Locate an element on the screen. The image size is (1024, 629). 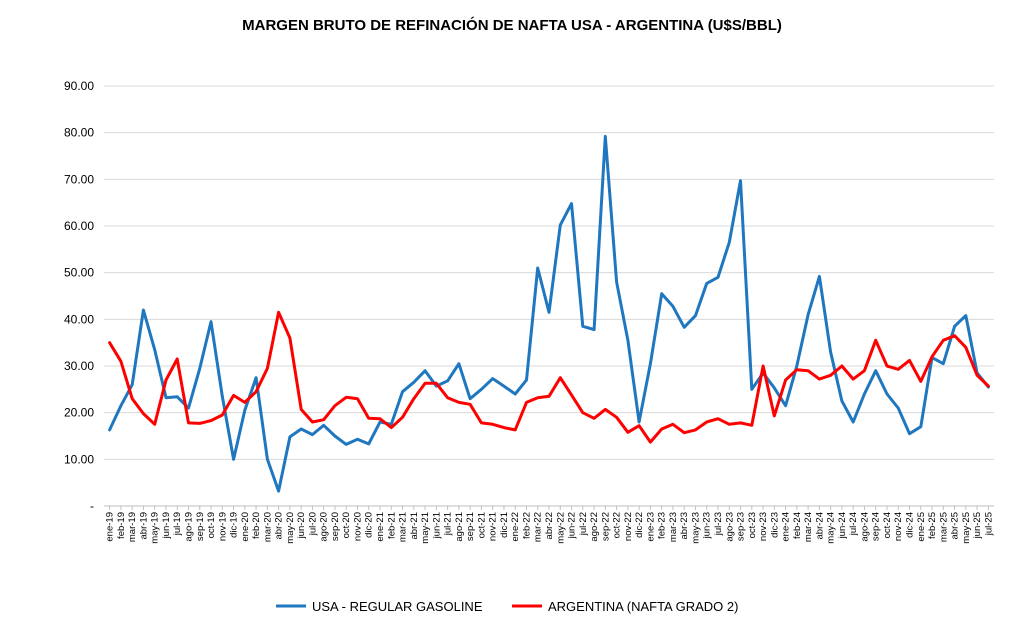
x-tick-label: oct-20 is located at coordinates (346, 525).